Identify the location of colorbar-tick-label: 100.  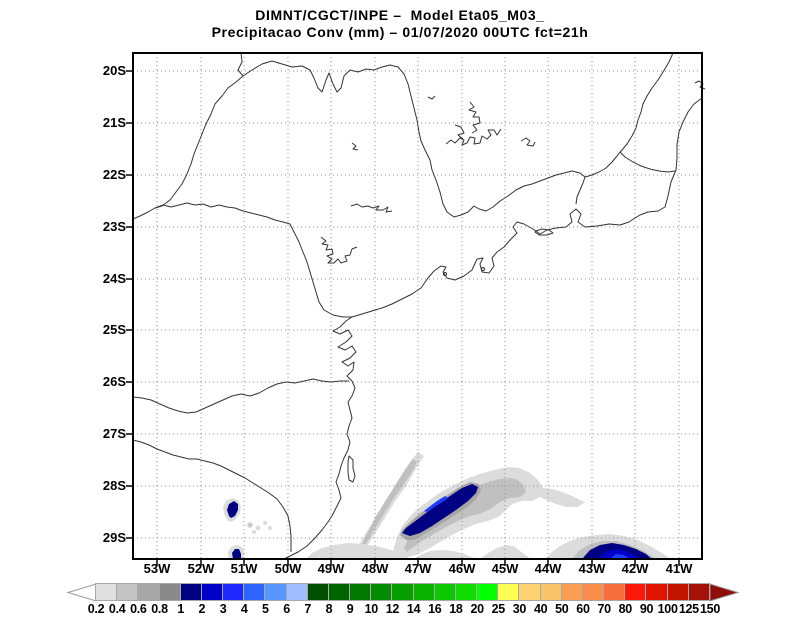
(667, 609).